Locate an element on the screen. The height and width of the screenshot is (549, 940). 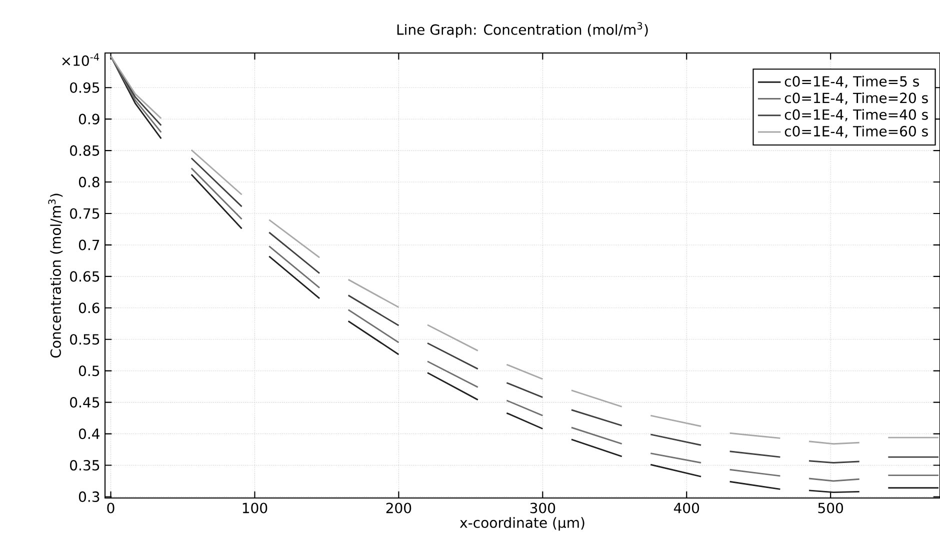
y-tick-label: 0.65 is located at coordinates (85, 276).